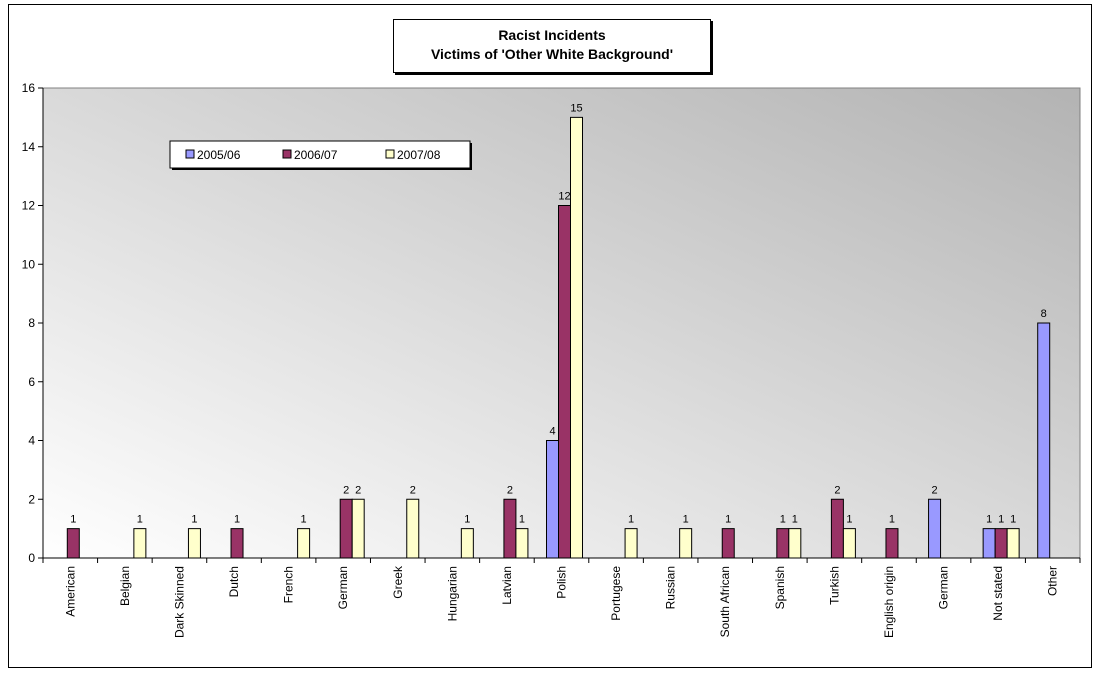  I want to click on legend-label: 2007/08, so click(419, 155).